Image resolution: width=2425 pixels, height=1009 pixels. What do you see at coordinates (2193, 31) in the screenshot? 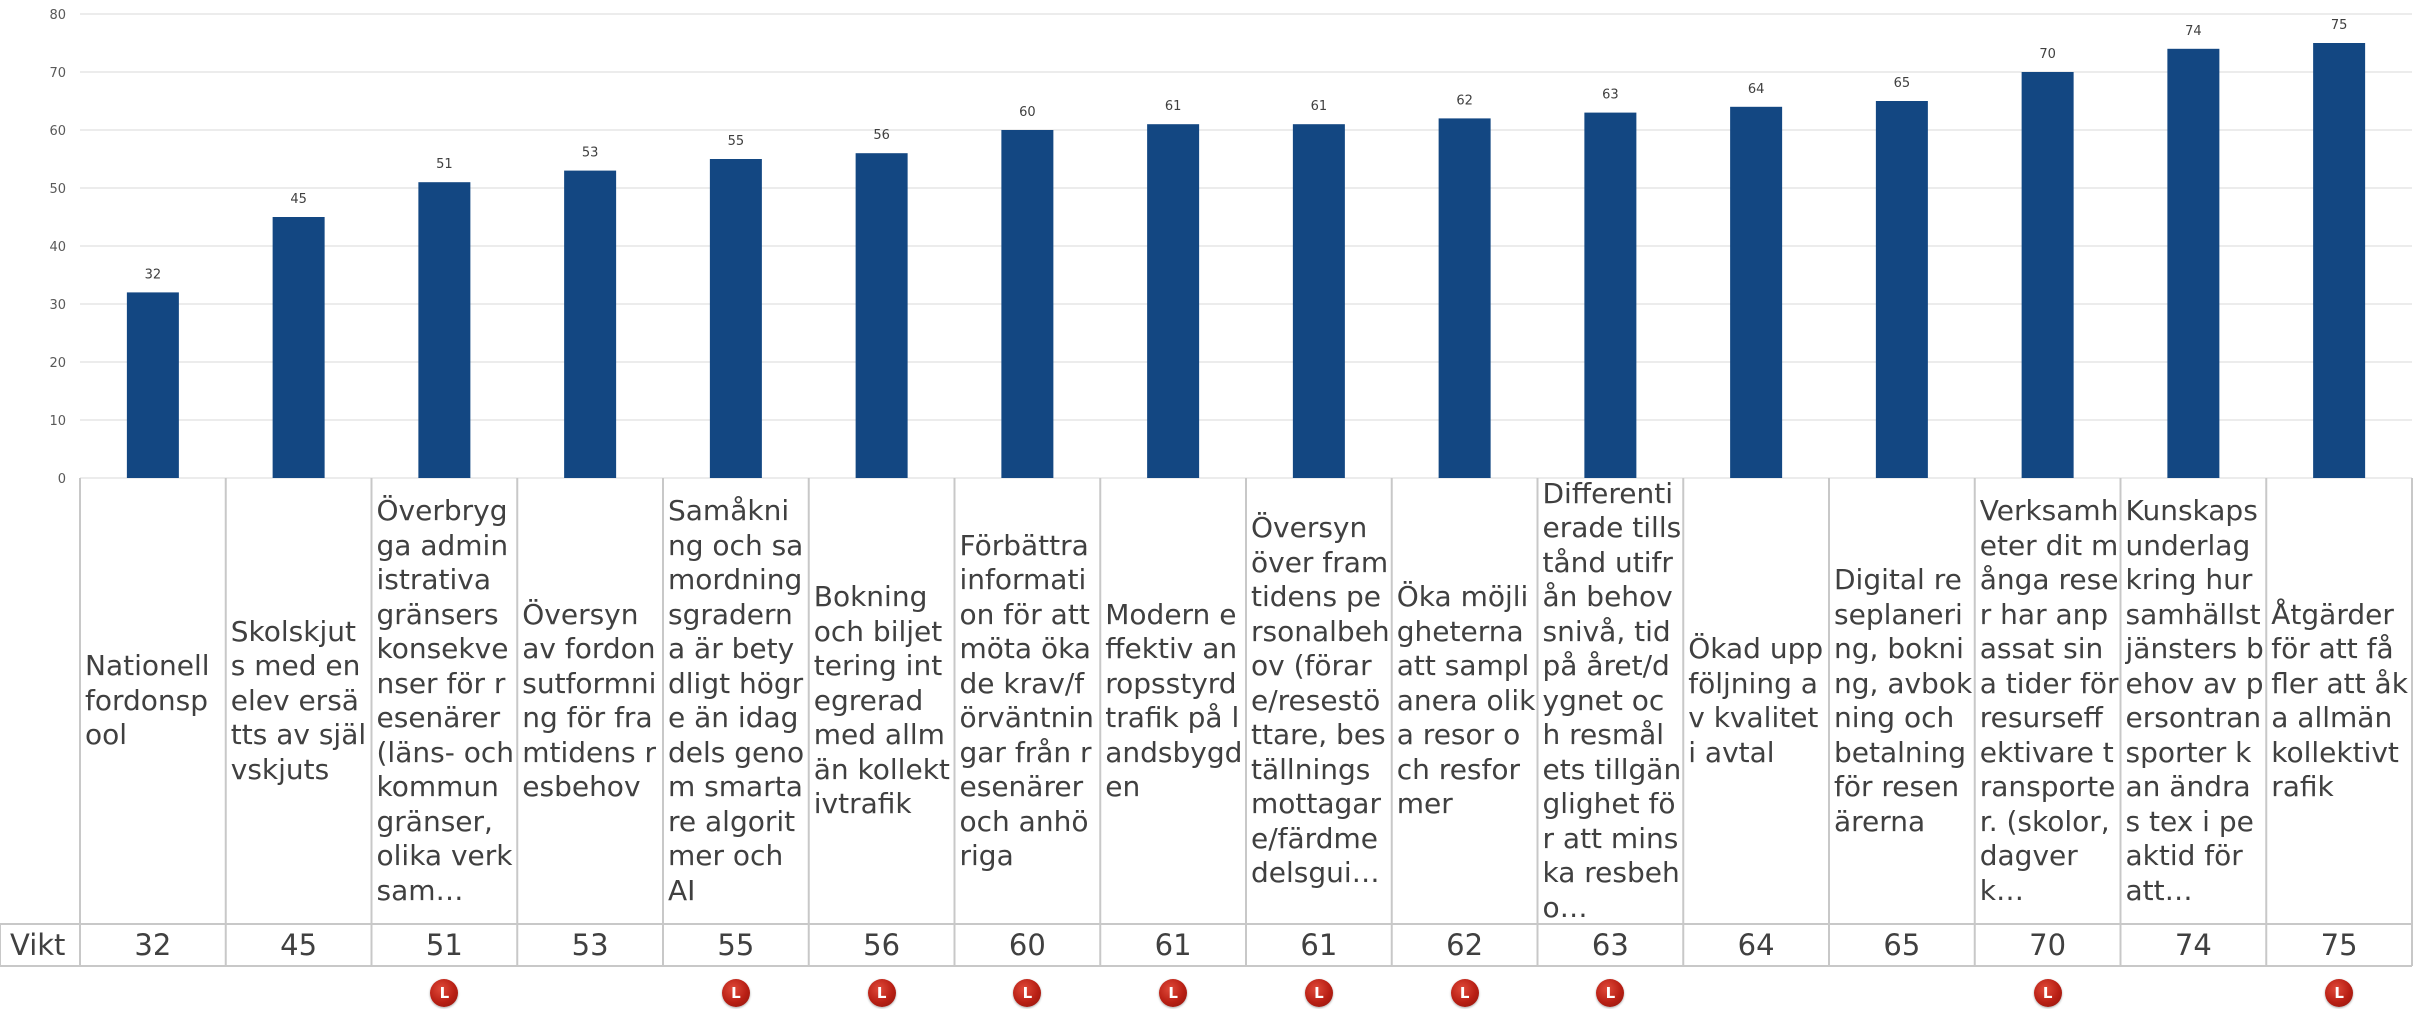
I see `data-label: 74` at bounding box center [2193, 31].